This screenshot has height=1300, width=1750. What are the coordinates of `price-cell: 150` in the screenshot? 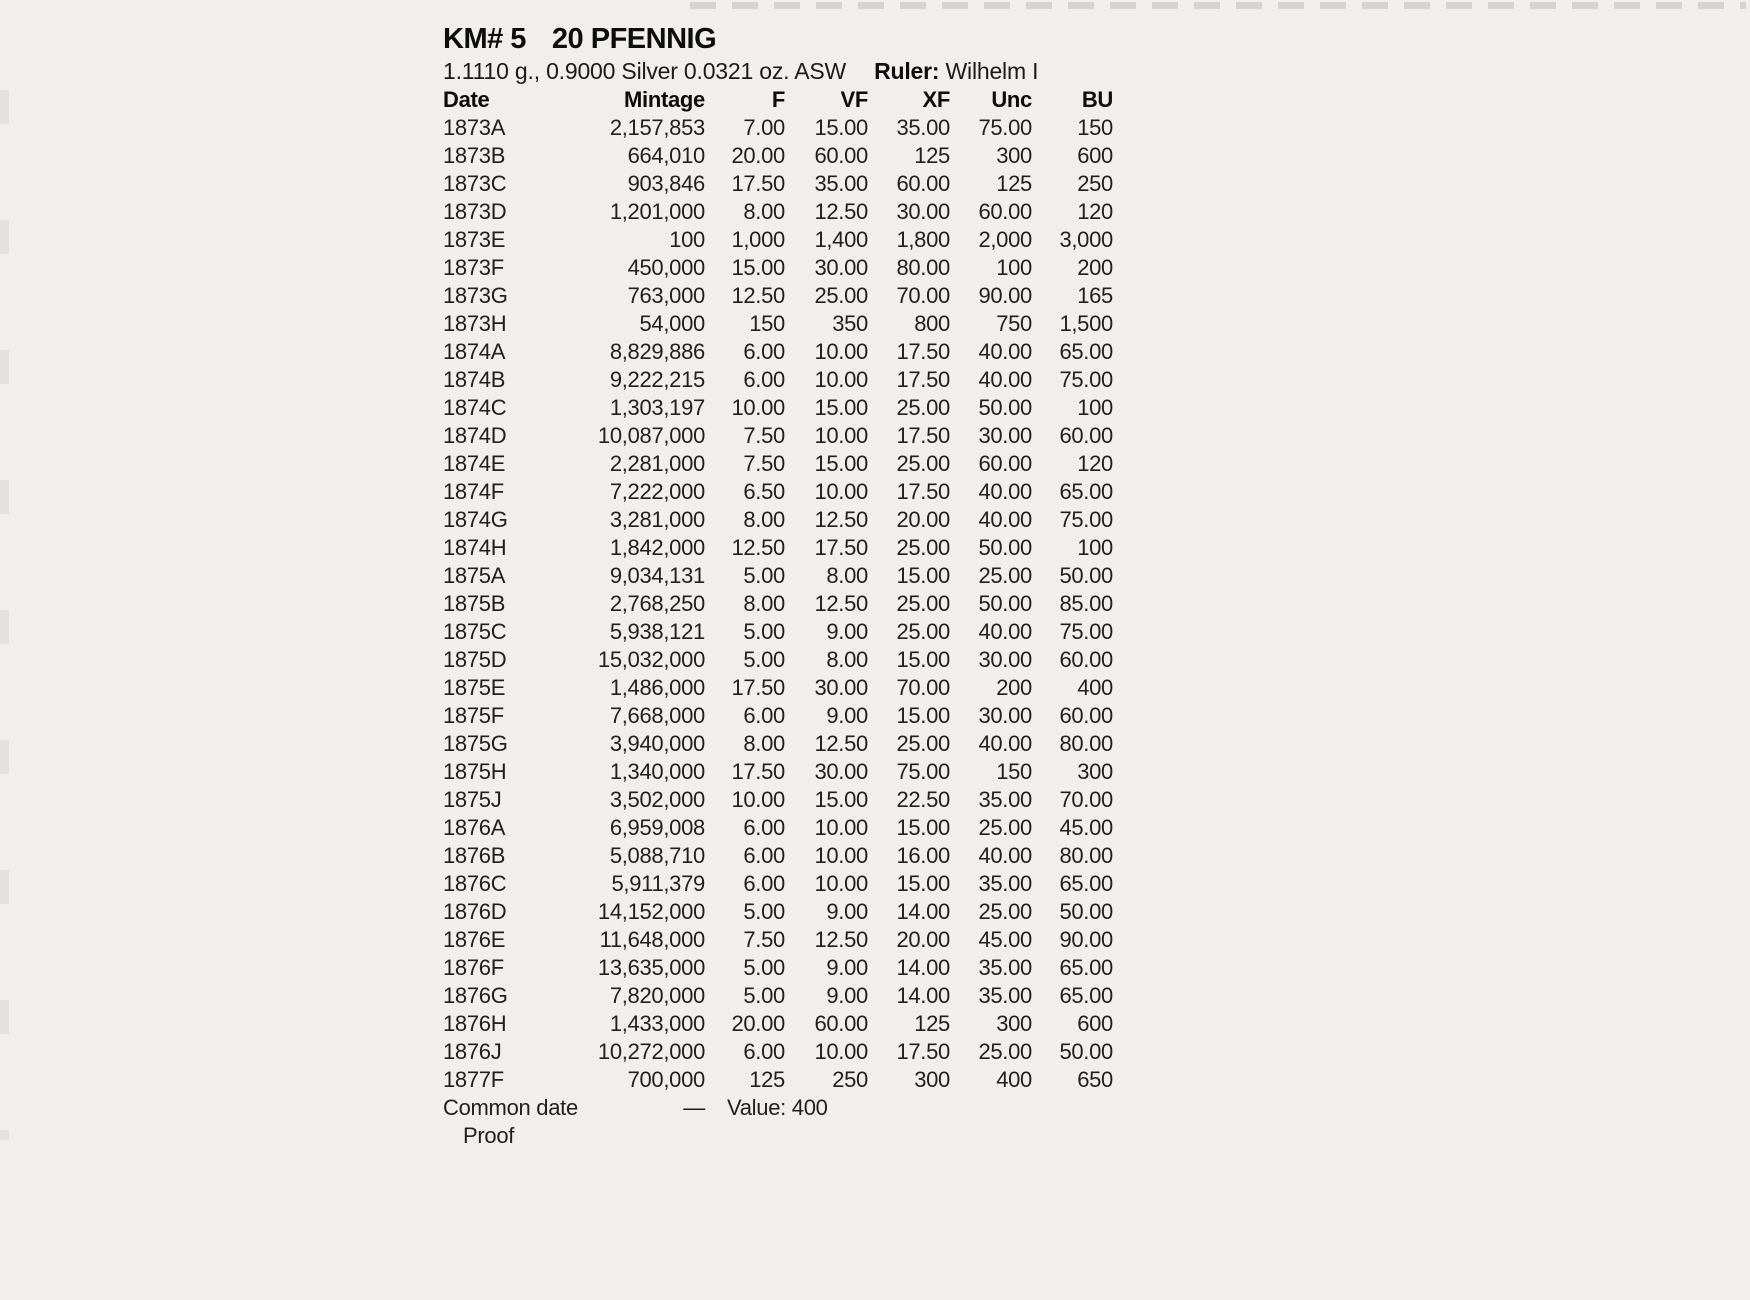 It's located at (767, 323).